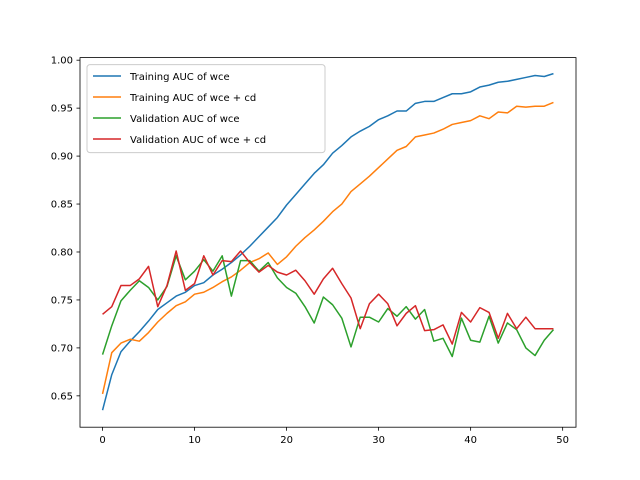  What do you see at coordinates (62, 396) in the screenshot?
I see `y-tick-label: 0.65` at bounding box center [62, 396].